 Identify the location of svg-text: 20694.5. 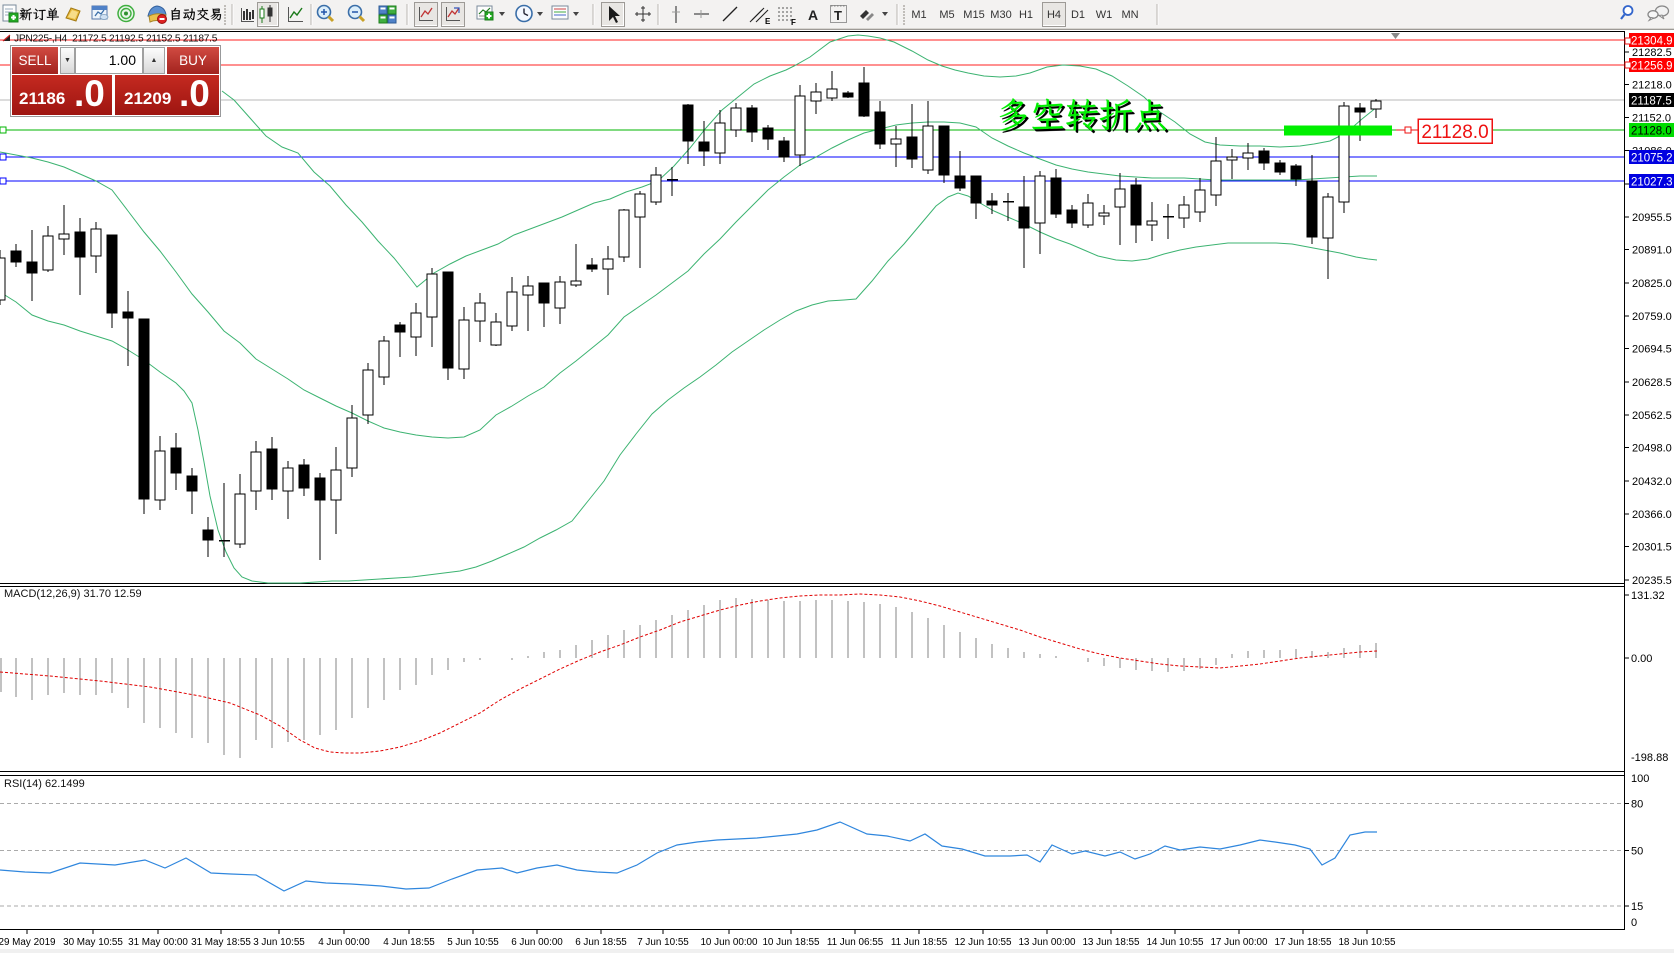
(1652, 350).